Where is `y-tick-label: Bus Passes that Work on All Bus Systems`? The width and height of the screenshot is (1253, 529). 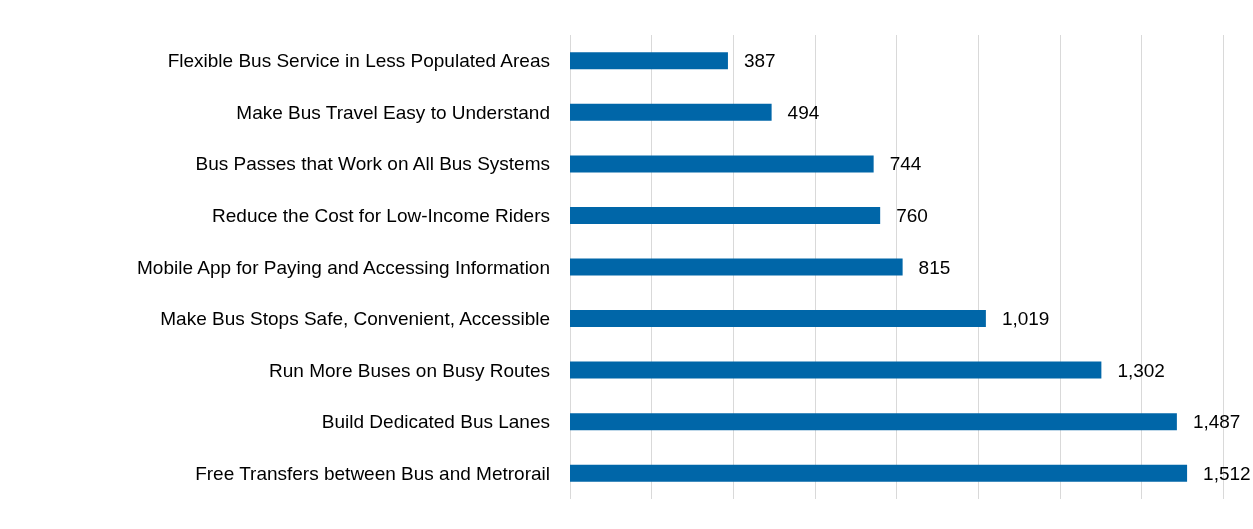 y-tick-label: Bus Passes that Work on All Bus Systems is located at coordinates (372, 164).